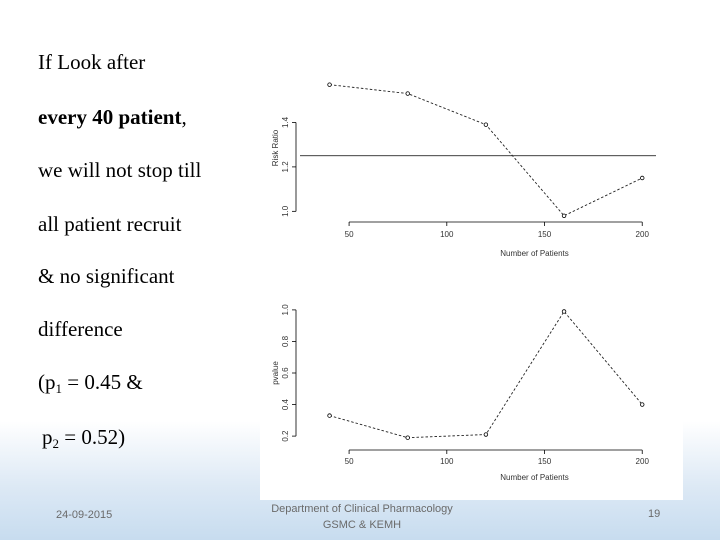 The image size is (720, 540). I want to click on p1-subscript: 1, so click(59, 388).